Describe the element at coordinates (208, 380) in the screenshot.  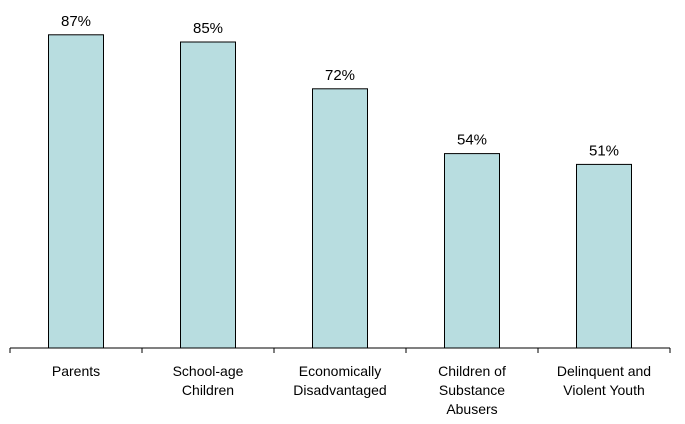
I see `category-label-school-age-children: School-age Children` at that location.